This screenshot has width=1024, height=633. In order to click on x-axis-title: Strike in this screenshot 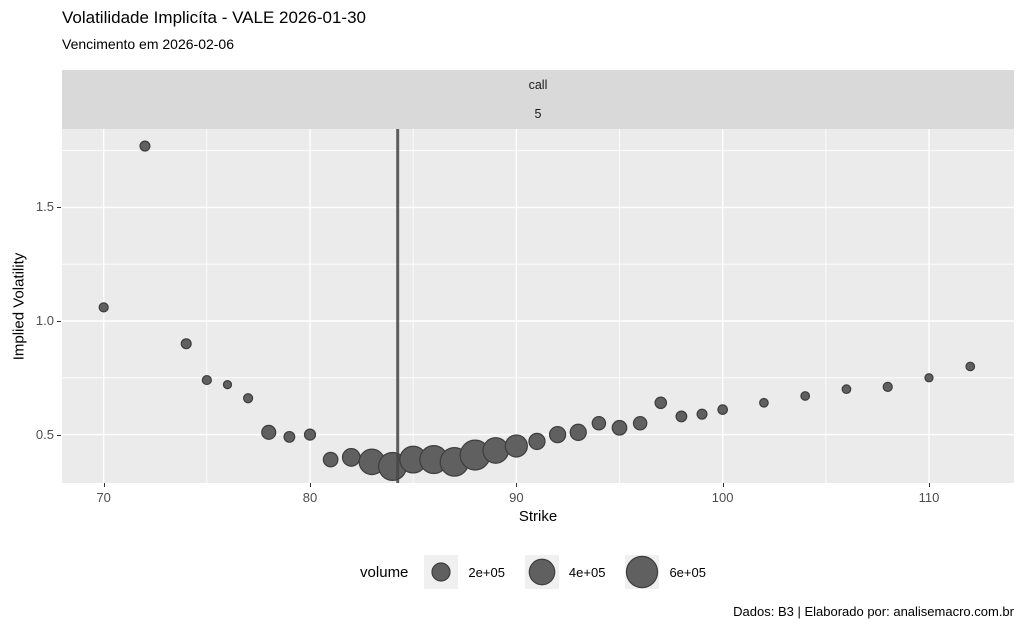, I will do `click(538, 516)`.